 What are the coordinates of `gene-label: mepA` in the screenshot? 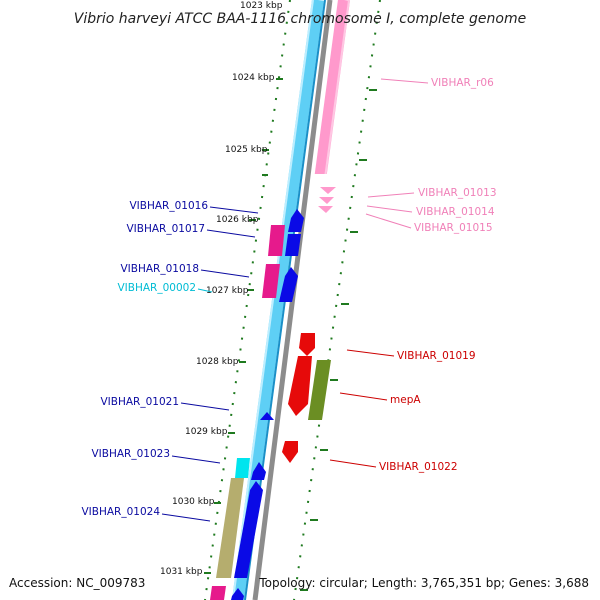 It's located at (405, 400).